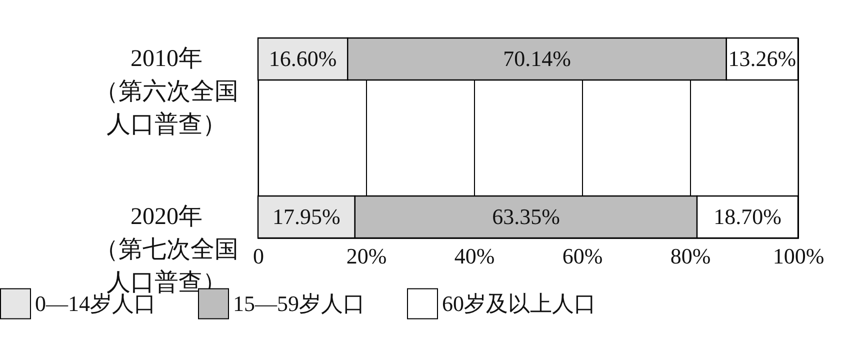 This screenshot has width=860, height=343. What do you see at coordinates (526, 216) in the screenshot?
I see `data-label: 63.35%` at bounding box center [526, 216].